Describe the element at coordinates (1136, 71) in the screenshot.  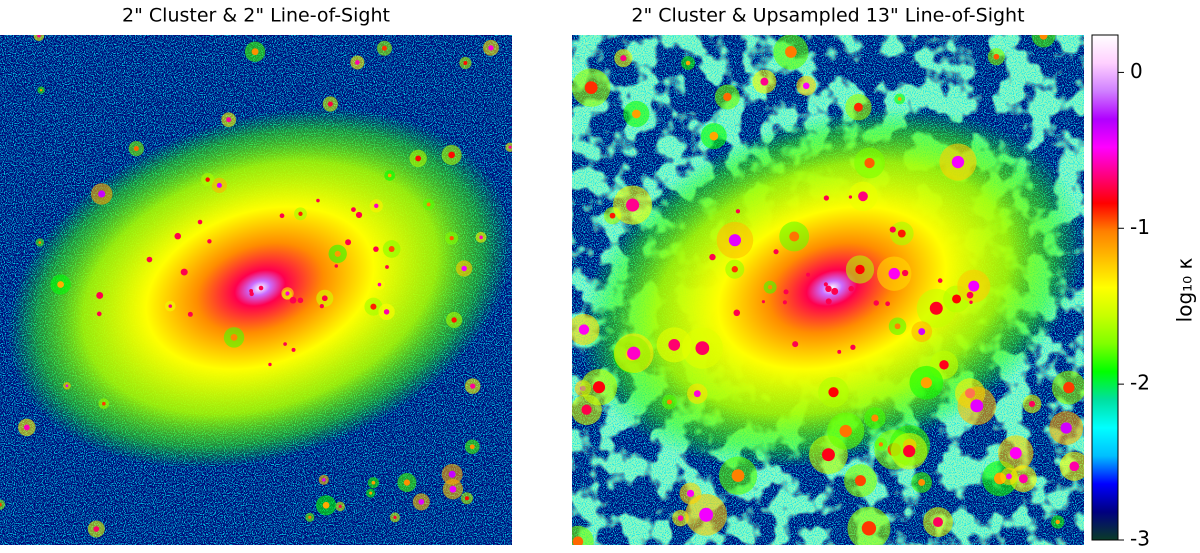
I see `tick-label: 0` at that location.